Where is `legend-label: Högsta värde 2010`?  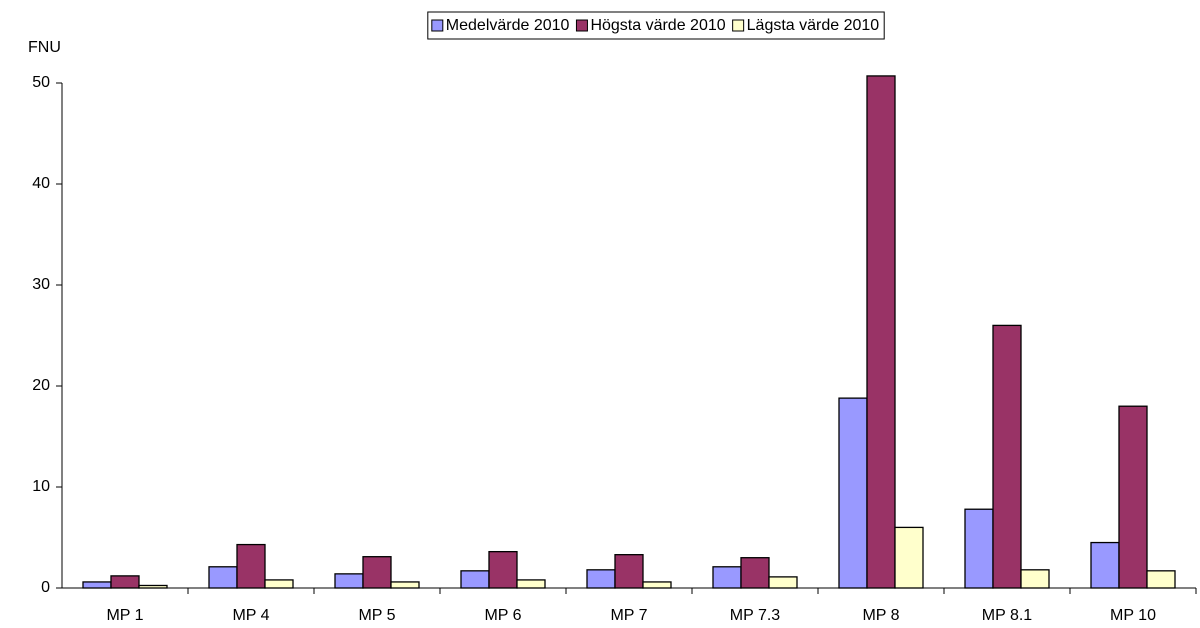 legend-label: Högsta värde 2010 is located at coordinates (657, 25).